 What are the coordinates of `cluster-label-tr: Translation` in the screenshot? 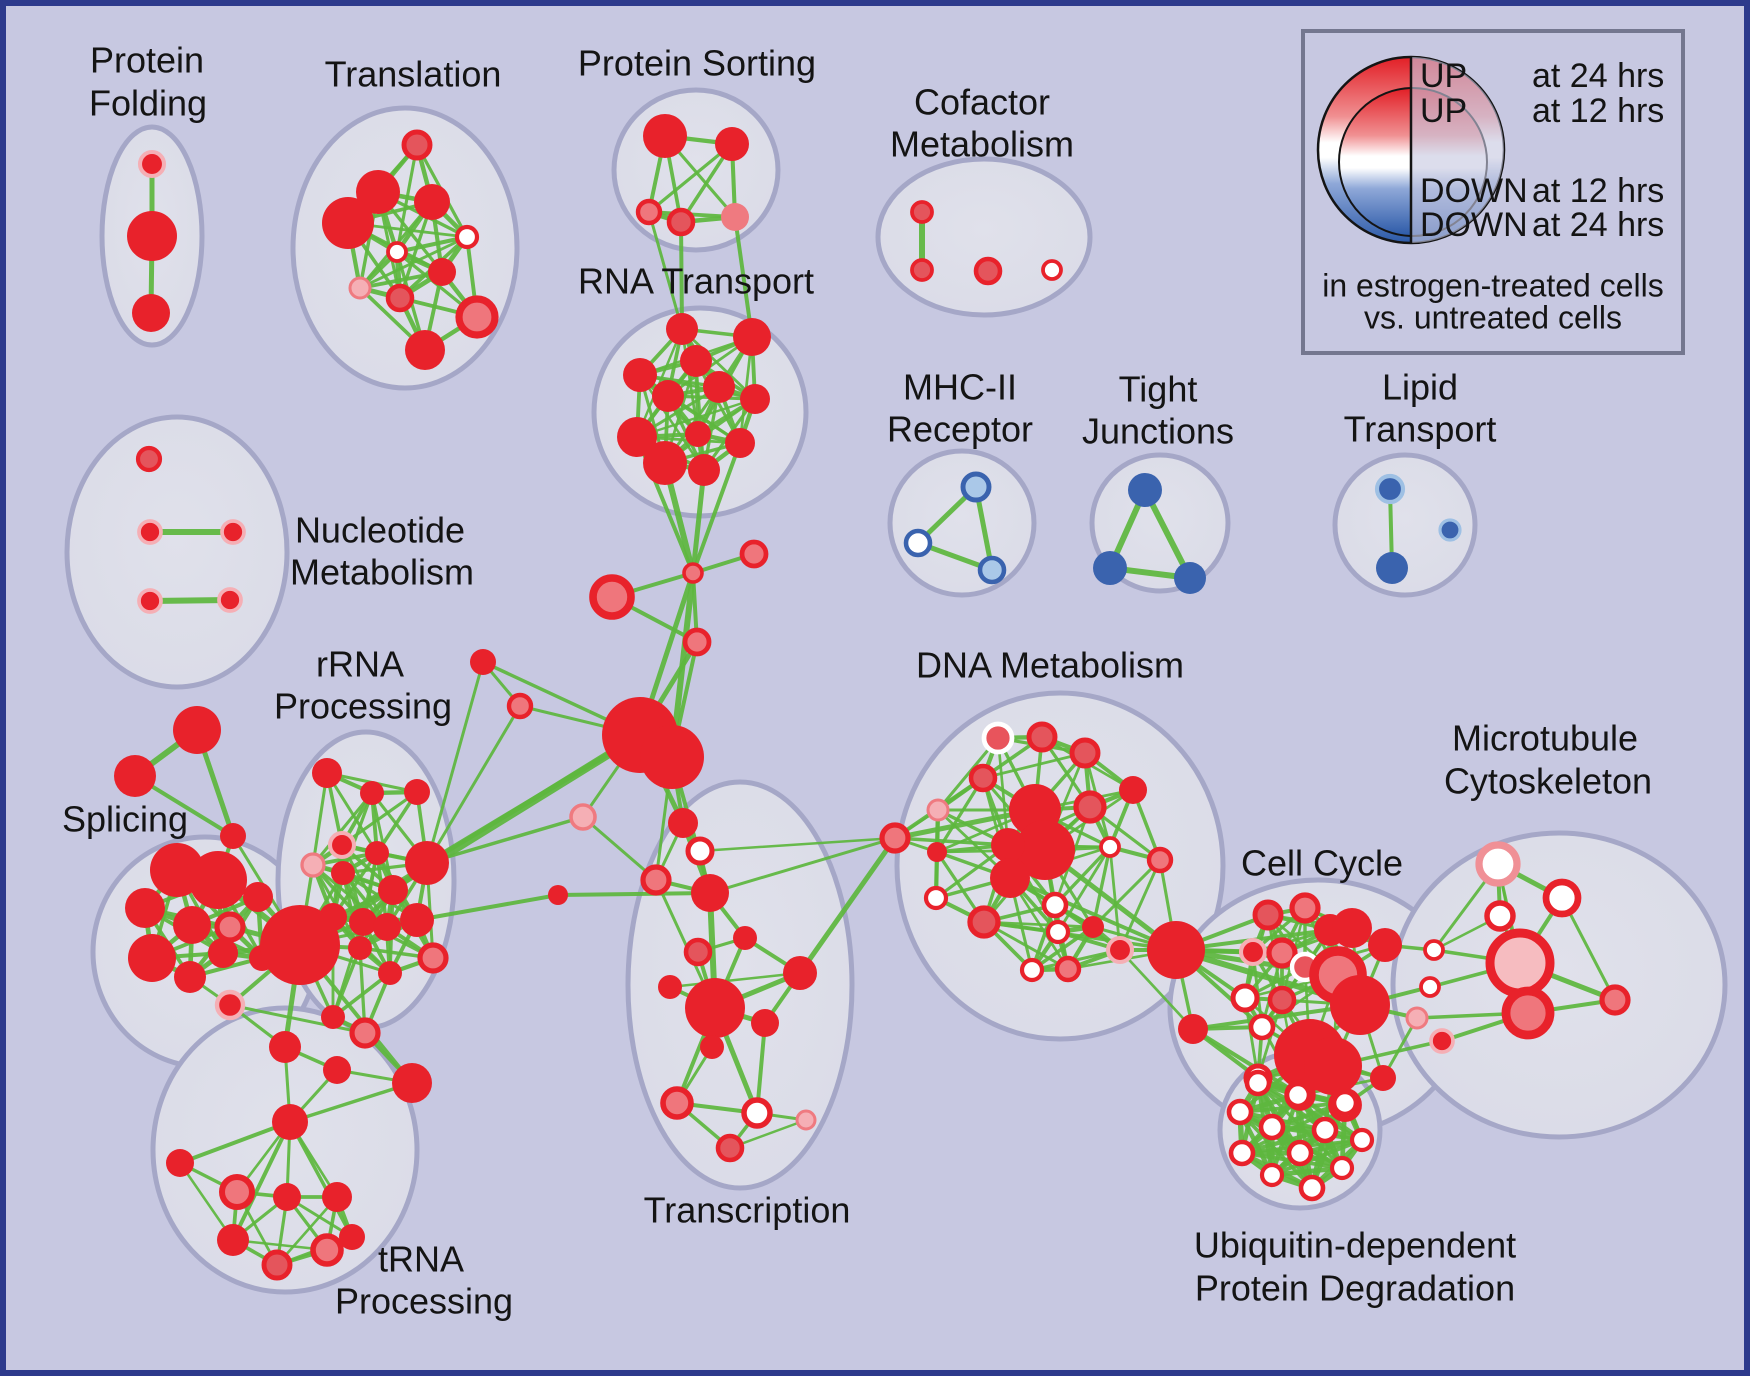 It's located at (413, 74).